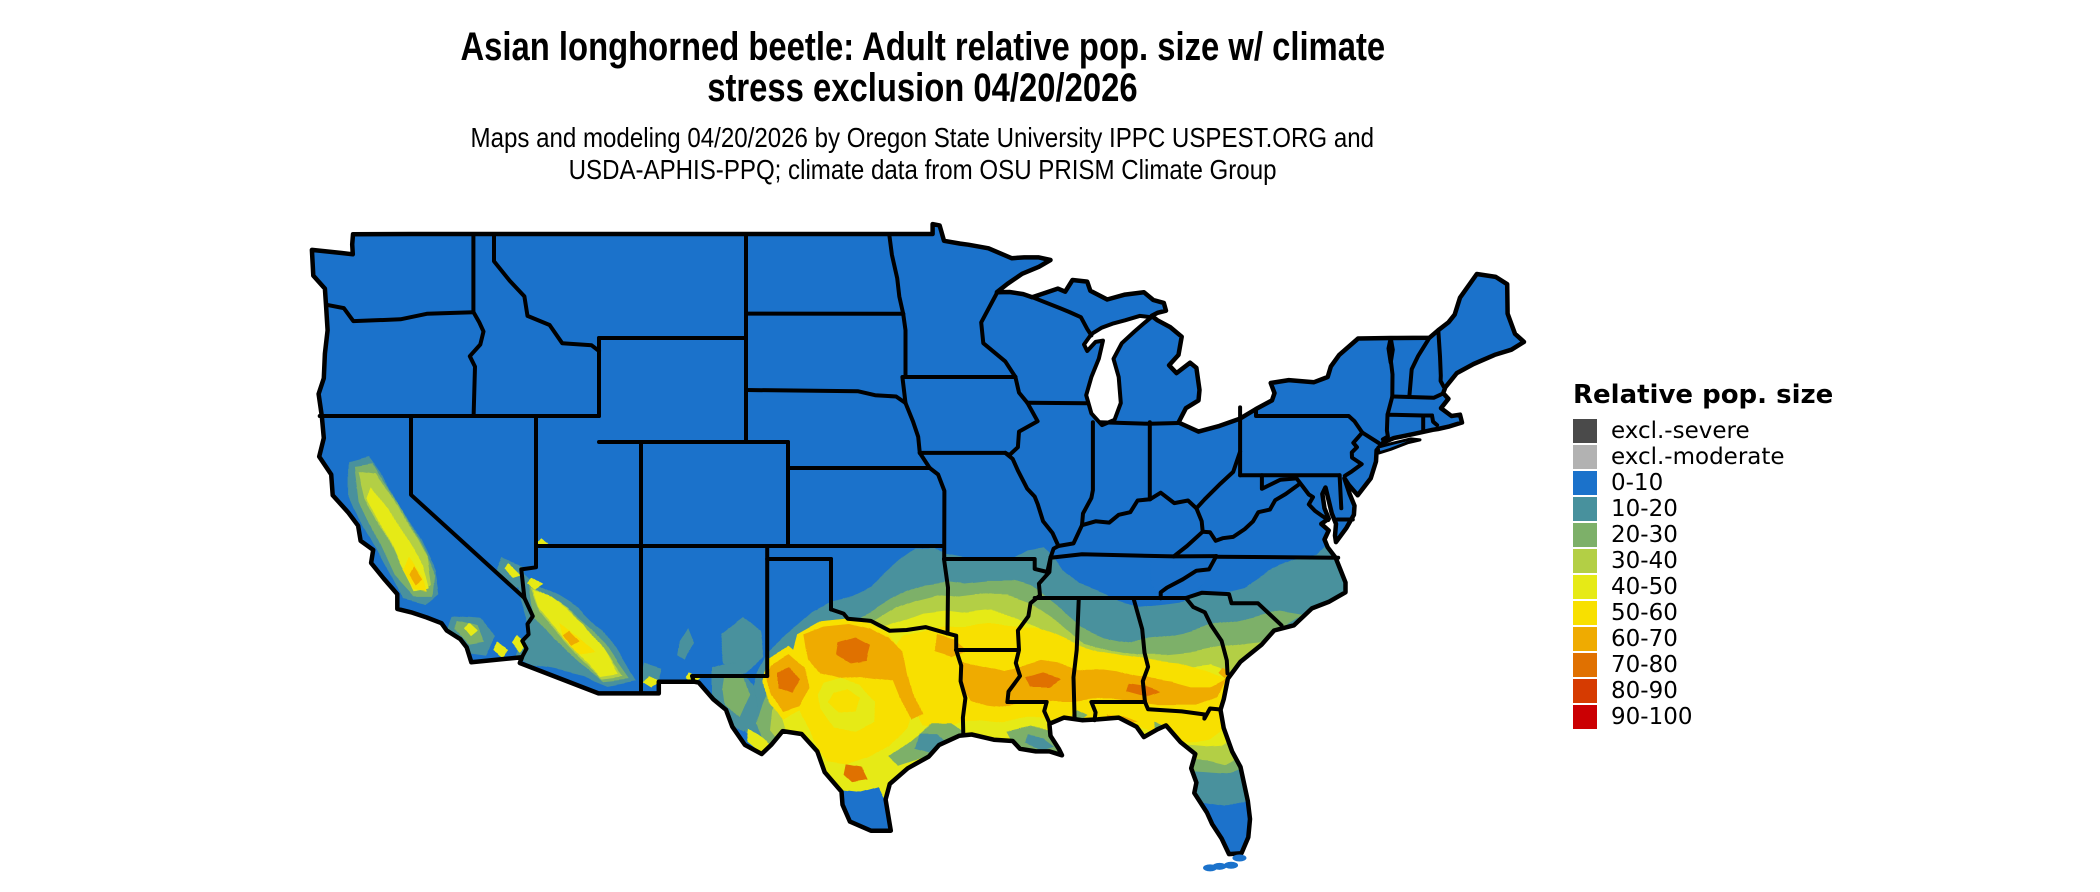 Image resolution: width=2100 pixels, height=892 pixels. What do you see at coordinates (1703, 535) in the screenshot?
I see `legend-item: 20-30` at bounding box center [1703, 535].